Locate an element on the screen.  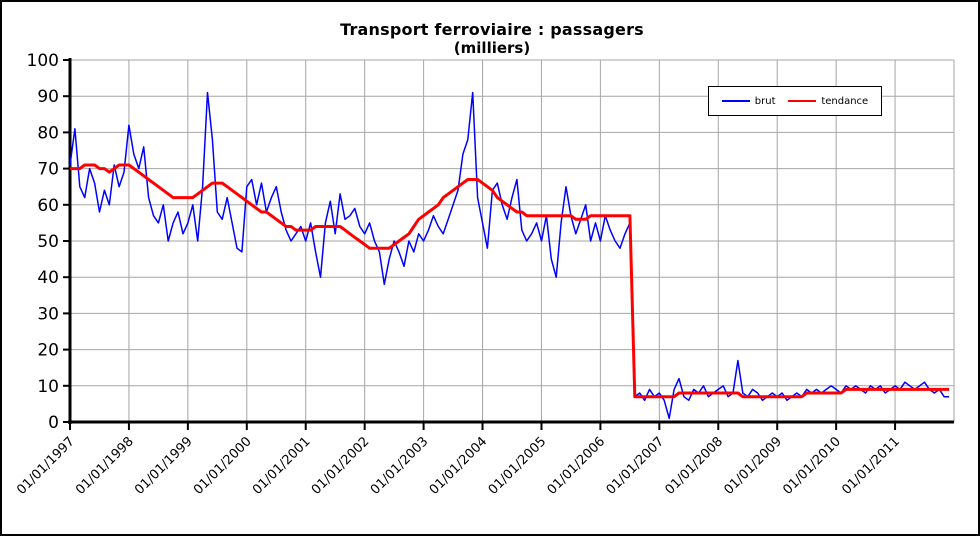
y-tick-label: 80 is located at coordinates (48, 133).